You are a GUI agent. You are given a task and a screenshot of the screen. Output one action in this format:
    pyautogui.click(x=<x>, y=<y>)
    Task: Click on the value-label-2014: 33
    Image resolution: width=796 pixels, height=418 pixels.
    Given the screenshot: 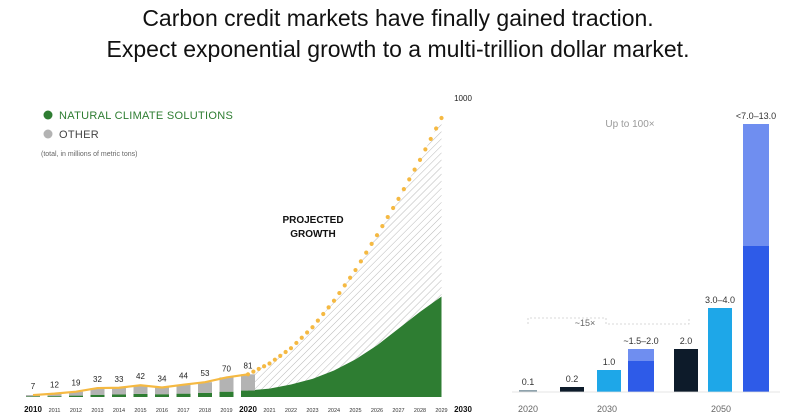 What is the action you would take?
    pyautogui.click(x=119, y=379)
    